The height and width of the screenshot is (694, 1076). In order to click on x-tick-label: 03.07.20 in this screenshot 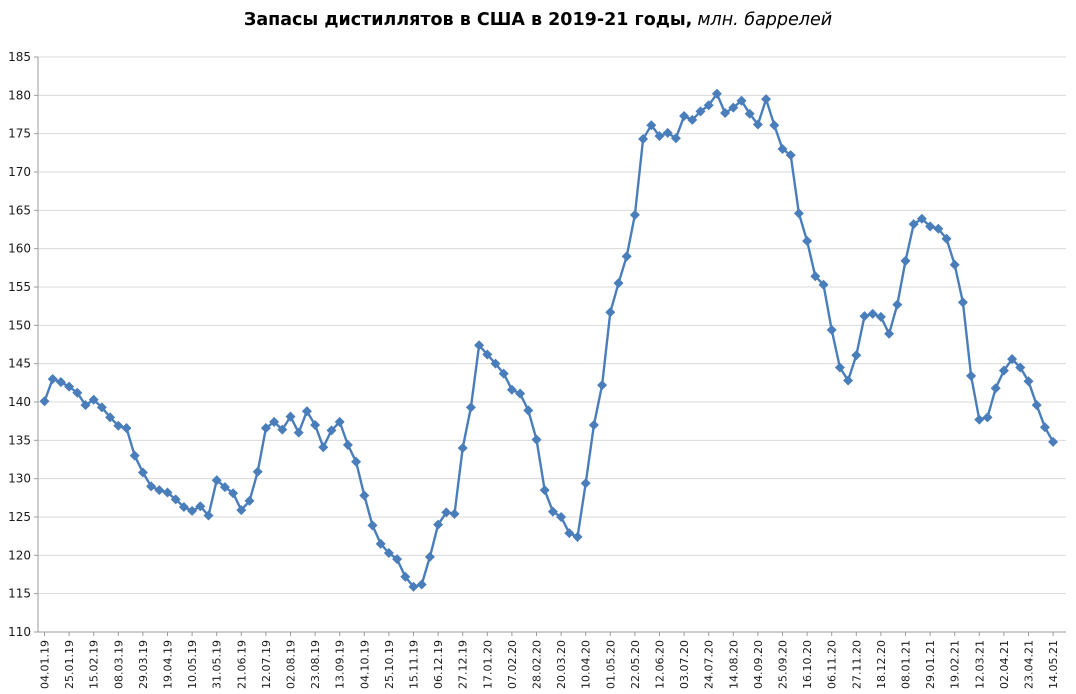, I will do `click(684, 664)`.